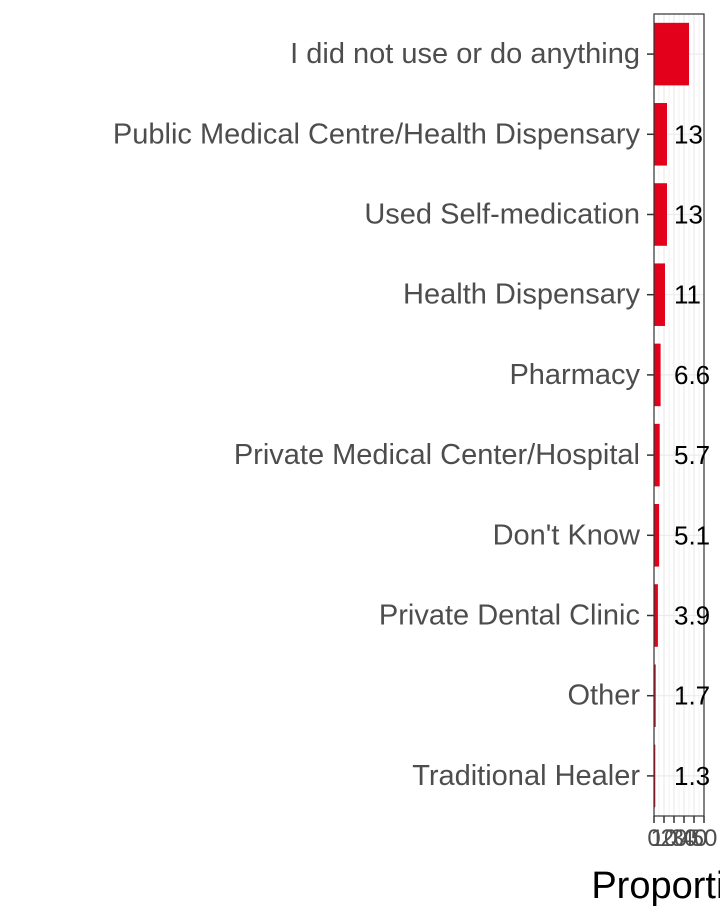 The height and width of the screenshot is (921, 720). Describe the element at coordinates (502, 215) in the screenshot. I see `y-tick-label: Used Self-medication` at that location.